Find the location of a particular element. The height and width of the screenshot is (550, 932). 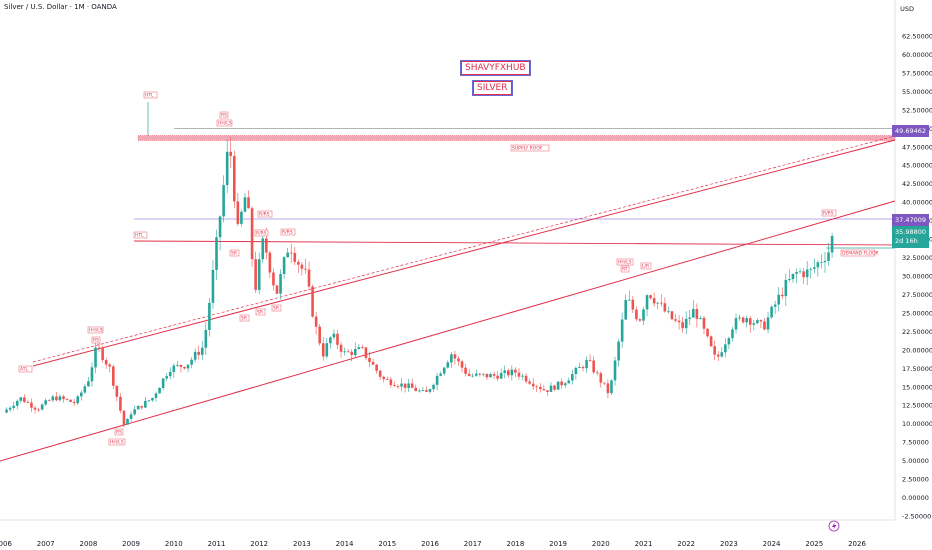

sr-label-1: SR is located at coordinates (234, 254).